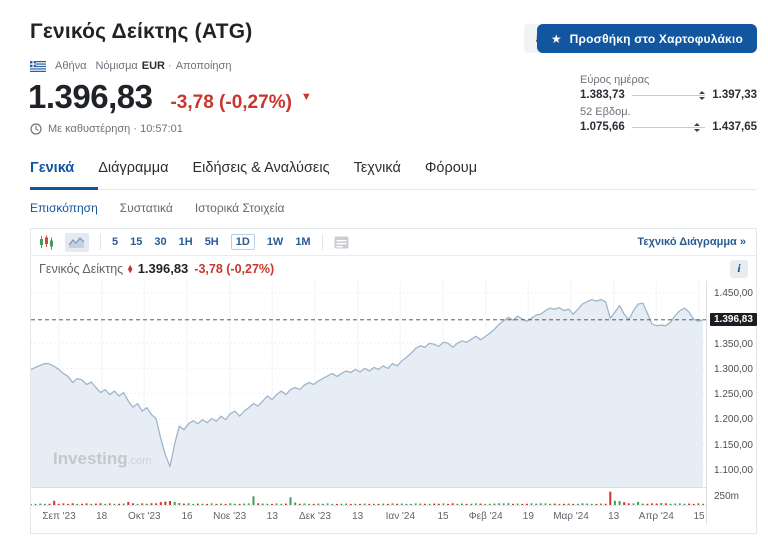  Describe the element at coordinates (733, 419) in the screenshot. I see `y-tick-label: 1.200,00` at that location.